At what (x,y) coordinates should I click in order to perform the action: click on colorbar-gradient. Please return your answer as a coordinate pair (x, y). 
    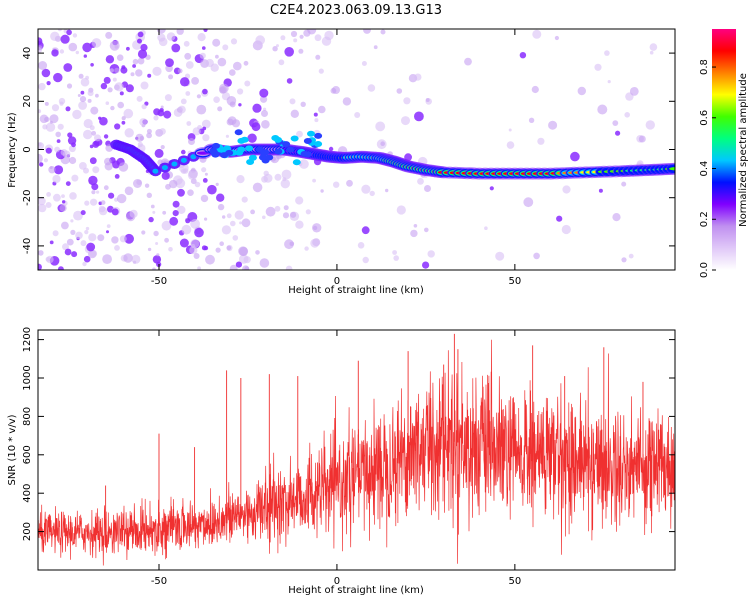
    Looking at the image, I should click on (724, 149).